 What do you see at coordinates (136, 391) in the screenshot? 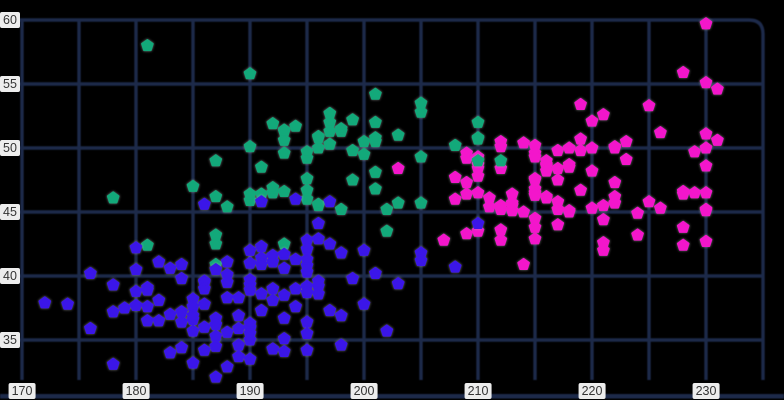
I see `x-tick-label: 180` at bounding box center [136, 391].